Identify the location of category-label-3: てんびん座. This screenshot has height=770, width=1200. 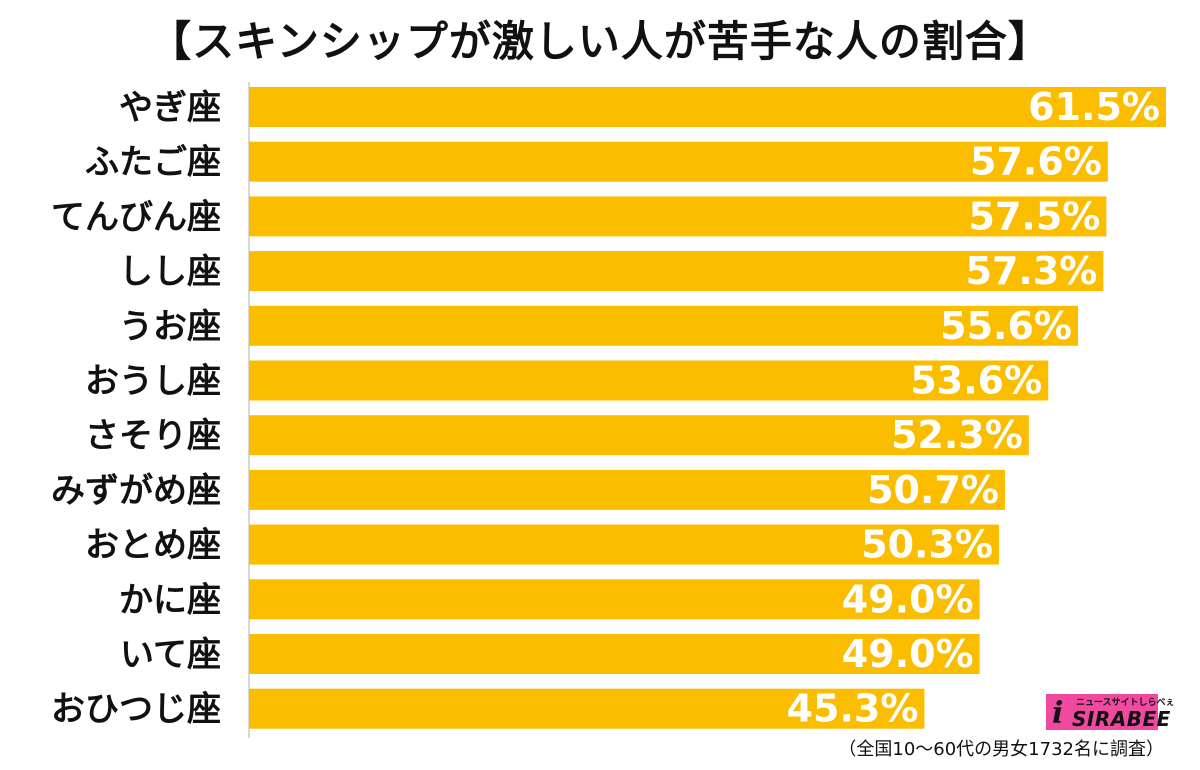
(136, 217).